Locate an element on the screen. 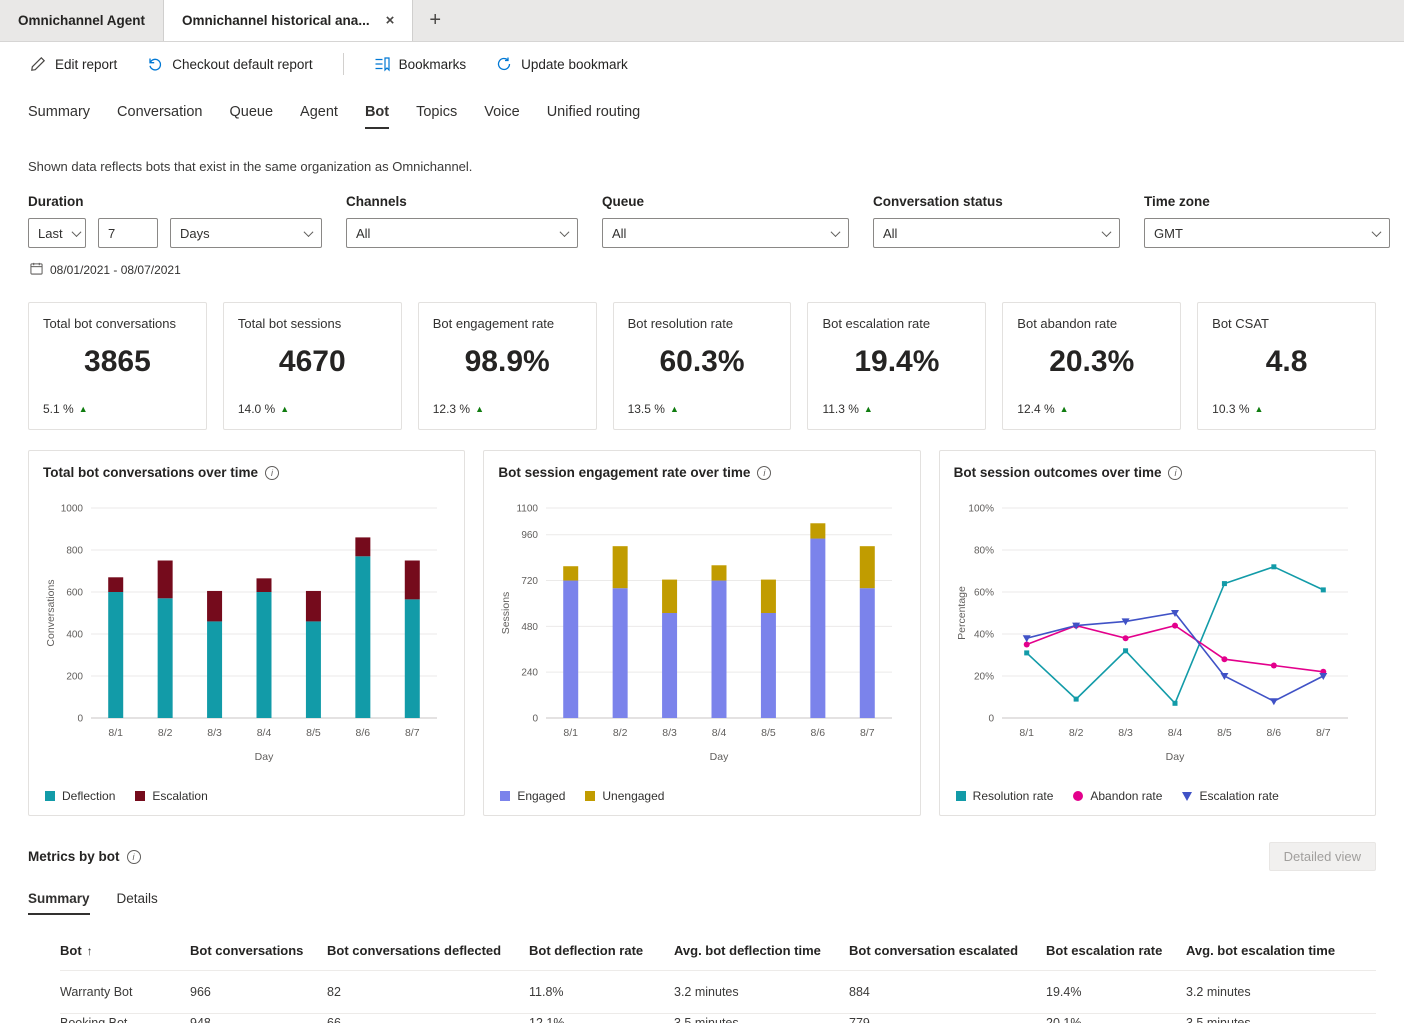 The height and width of the screenshot is (1032, 1404). kpi-value: 4670 is located at coordinates (312, 361).